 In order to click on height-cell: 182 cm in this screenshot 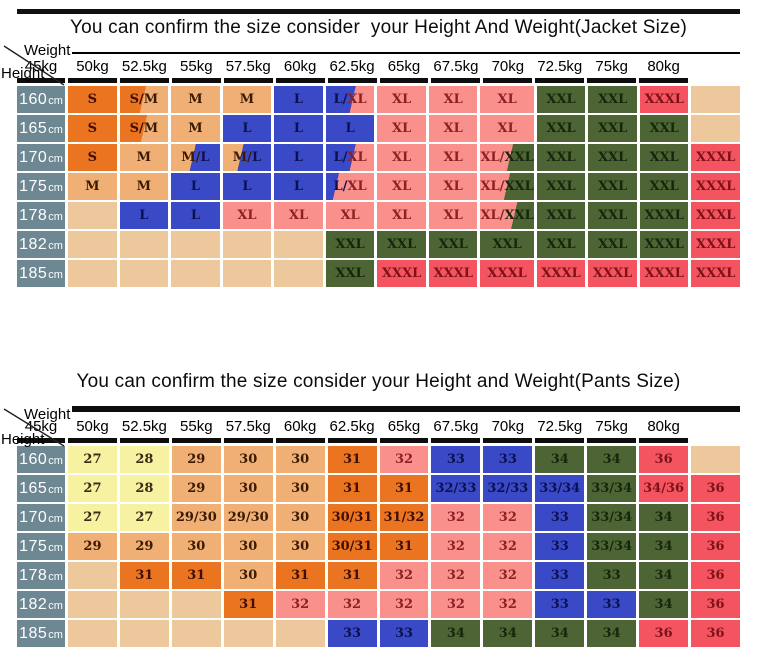, I will do `click(41, 604)`.